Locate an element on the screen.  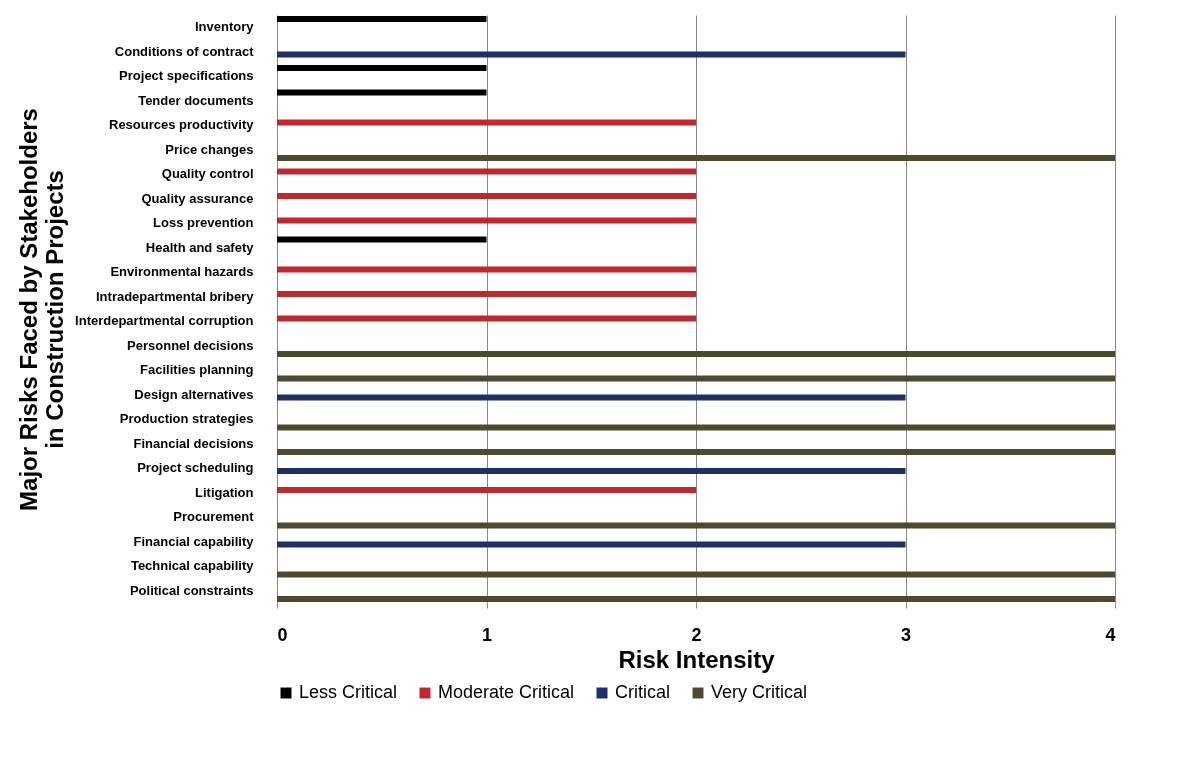
y-tick-label: Financial capability is located at coordinates (194, 541).